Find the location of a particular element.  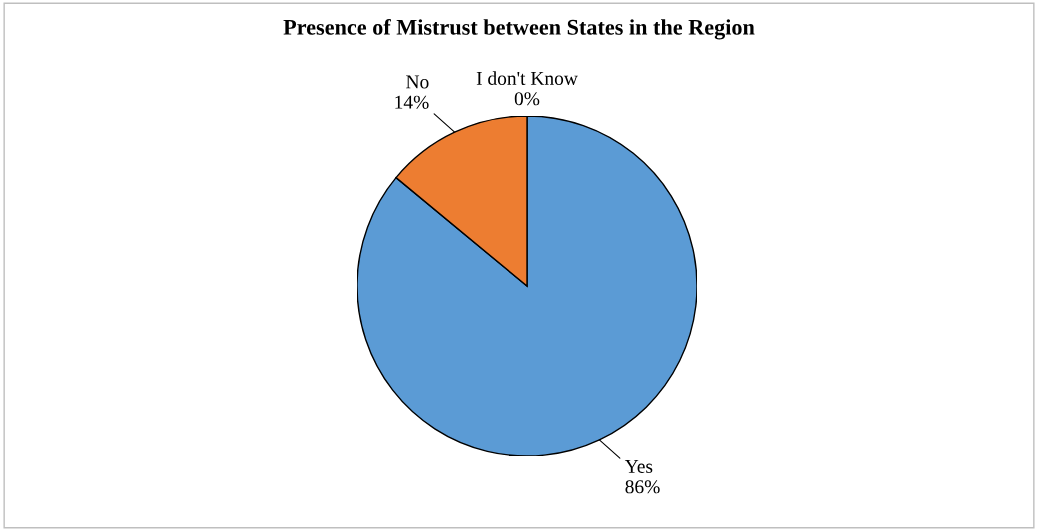

slice-label: No is located at coordinates (417, 82).